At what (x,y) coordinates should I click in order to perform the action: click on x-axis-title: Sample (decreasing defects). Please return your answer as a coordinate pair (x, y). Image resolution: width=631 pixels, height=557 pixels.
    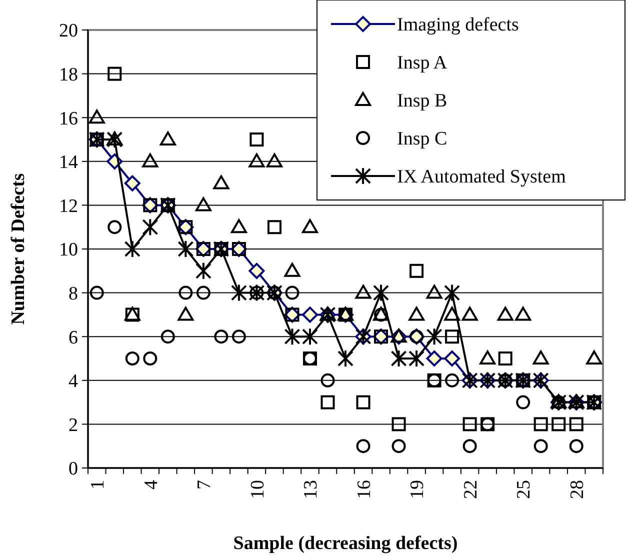
    Looking at the image, I should click on (345, 543).